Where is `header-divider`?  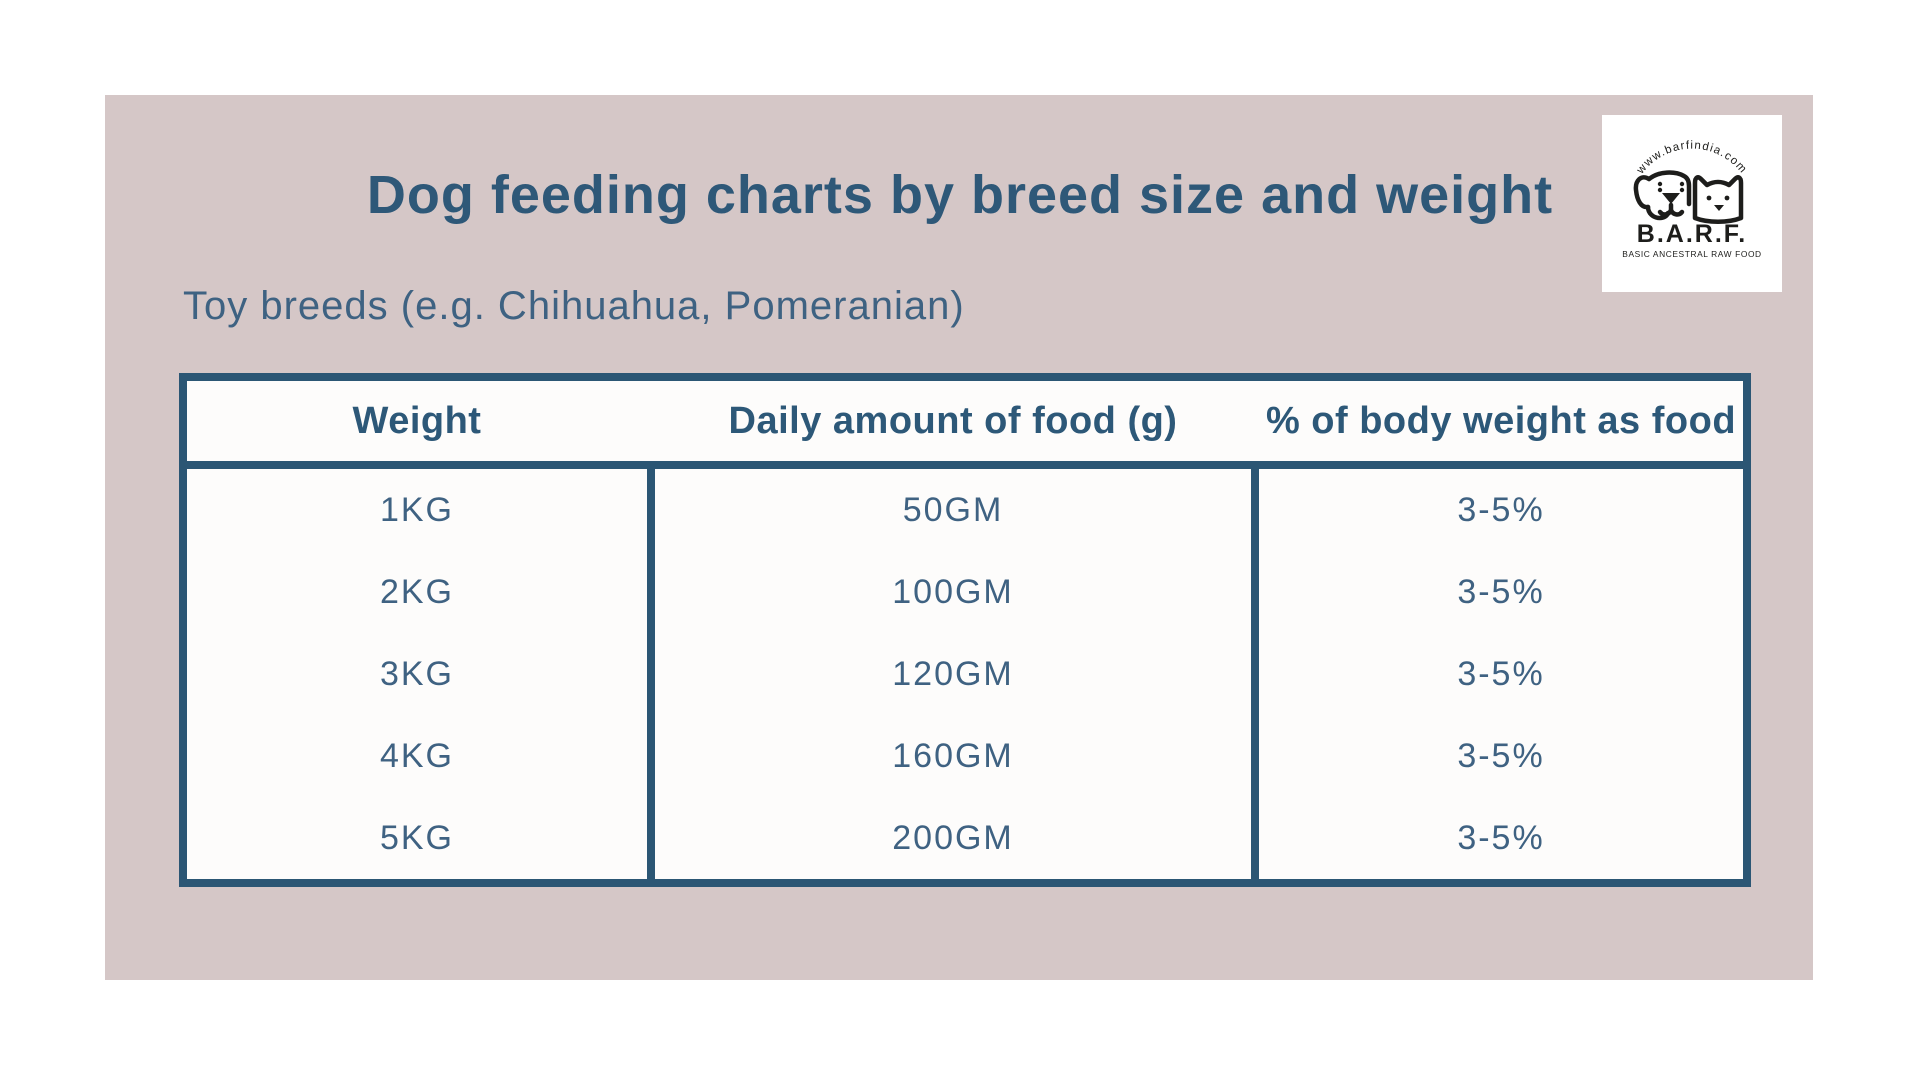 header-divider is located at coordinates (965, 465).